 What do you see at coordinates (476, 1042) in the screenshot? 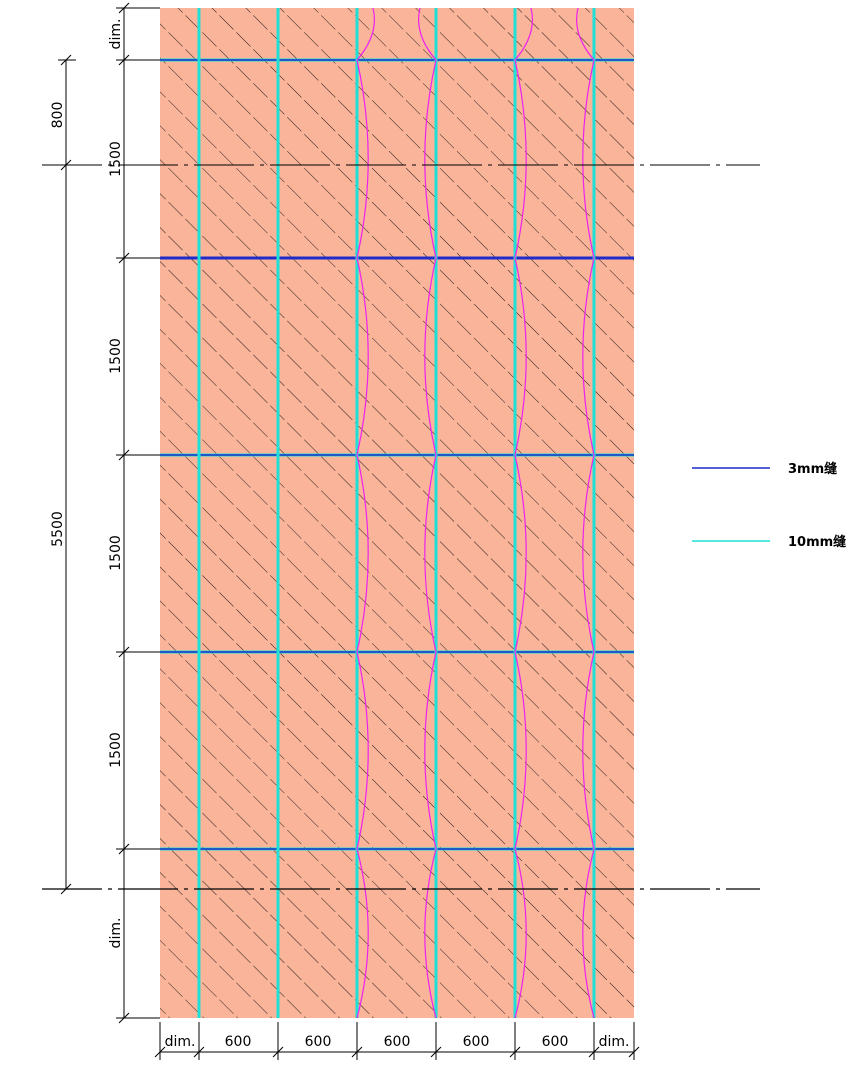
I see `dim-bottom-4: 600` at bounding box center [476, 1042].